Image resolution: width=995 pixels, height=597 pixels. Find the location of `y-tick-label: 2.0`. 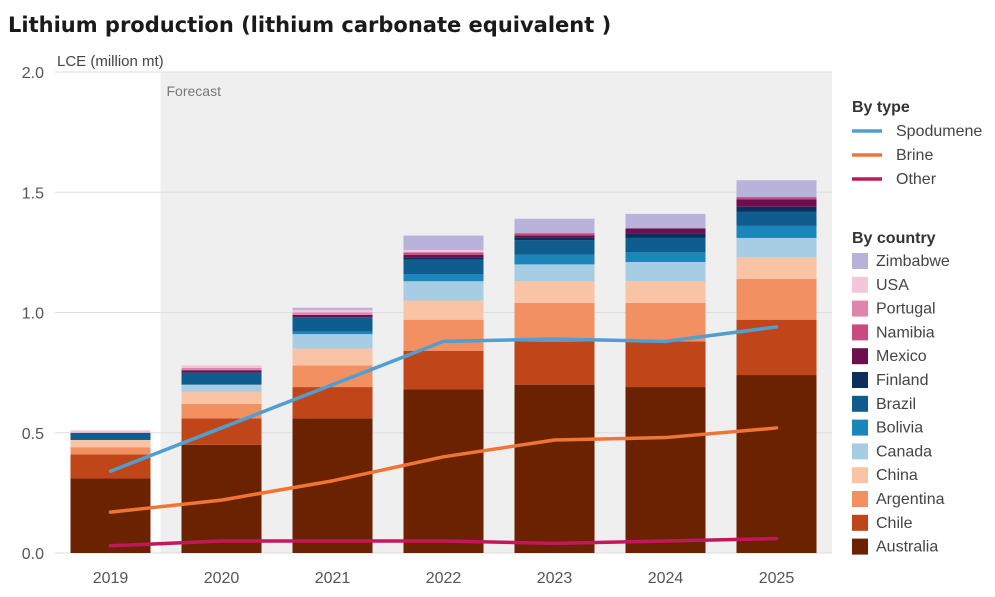

y-tick-label: 2.0 is located at coordinates (33, 73).